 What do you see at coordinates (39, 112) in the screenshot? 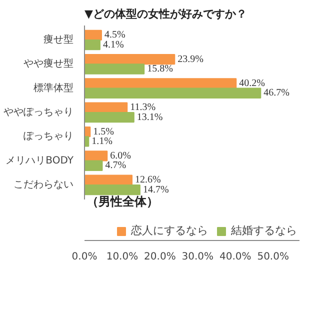
I see `y-tick-label: ややぽっちゃり` at bounding box center [39, 112].